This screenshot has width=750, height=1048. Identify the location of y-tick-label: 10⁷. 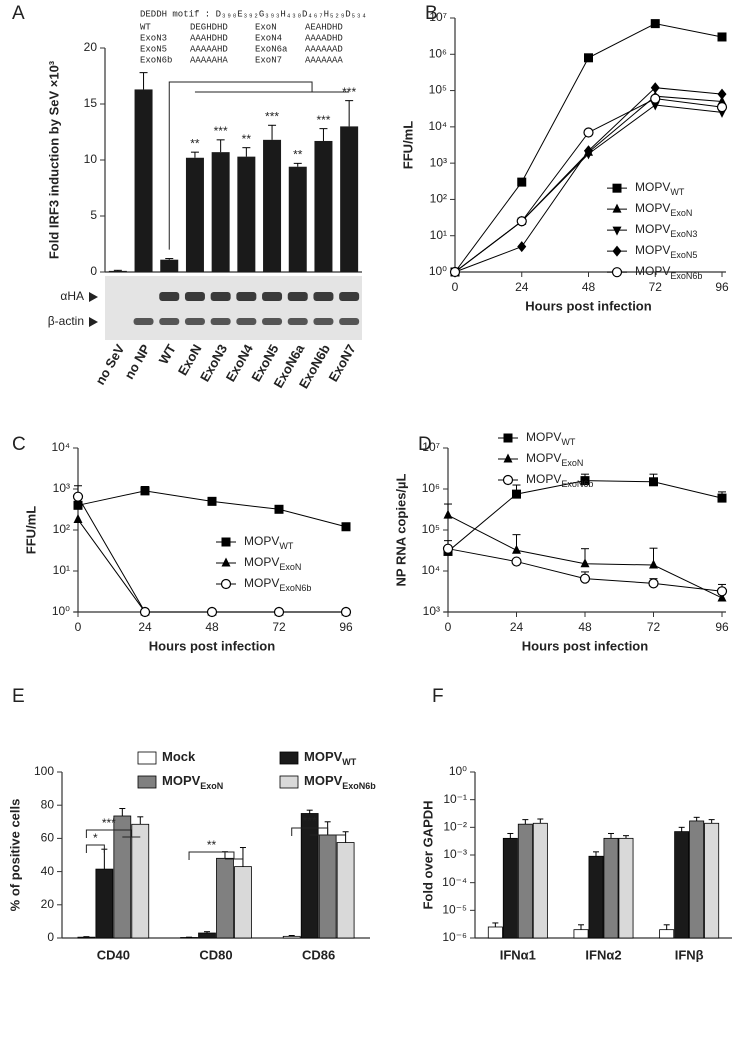
(431, 447).